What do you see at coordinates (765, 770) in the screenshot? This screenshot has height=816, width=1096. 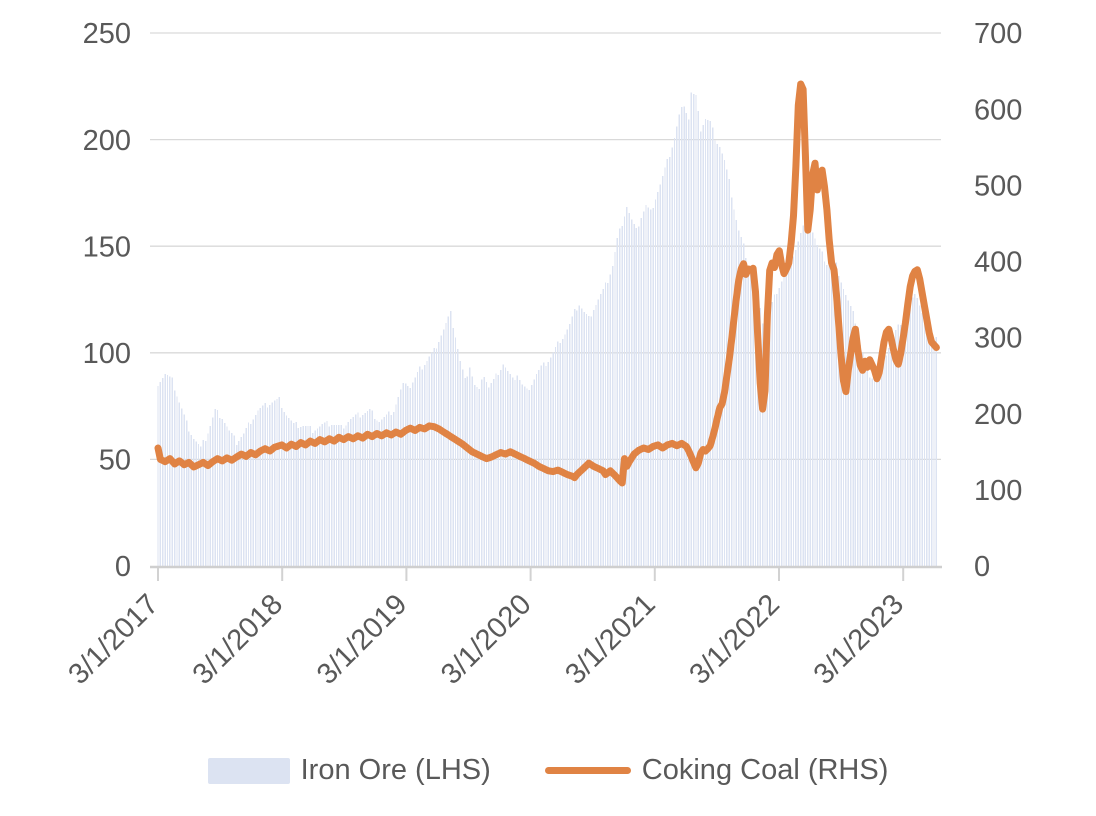 I see `legend-label-coking-coal: Coking Coal (RHS)` at bounding box center [765, 770].